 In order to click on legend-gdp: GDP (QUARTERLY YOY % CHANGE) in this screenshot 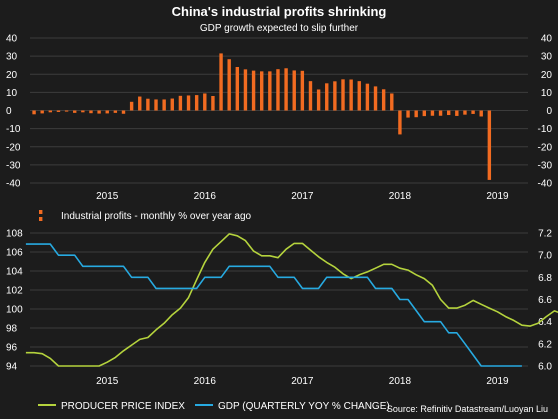, I will do `click(304, 406)`.